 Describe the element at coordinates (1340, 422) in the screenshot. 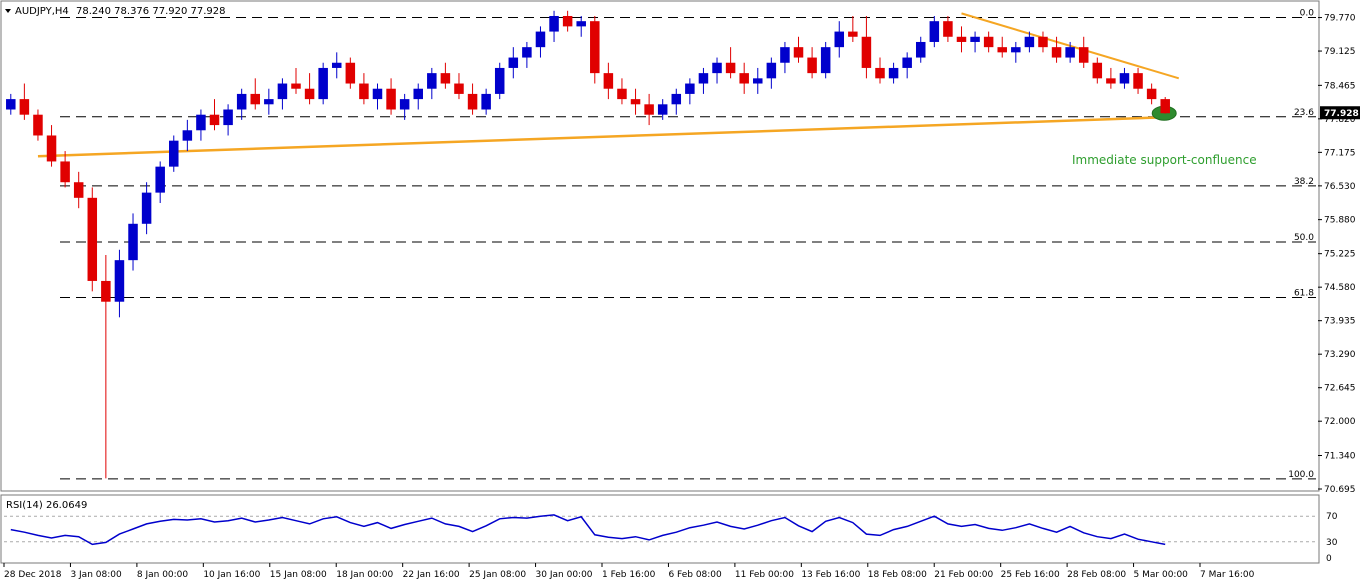

I see `price-tick-label: 72.000` at that location.